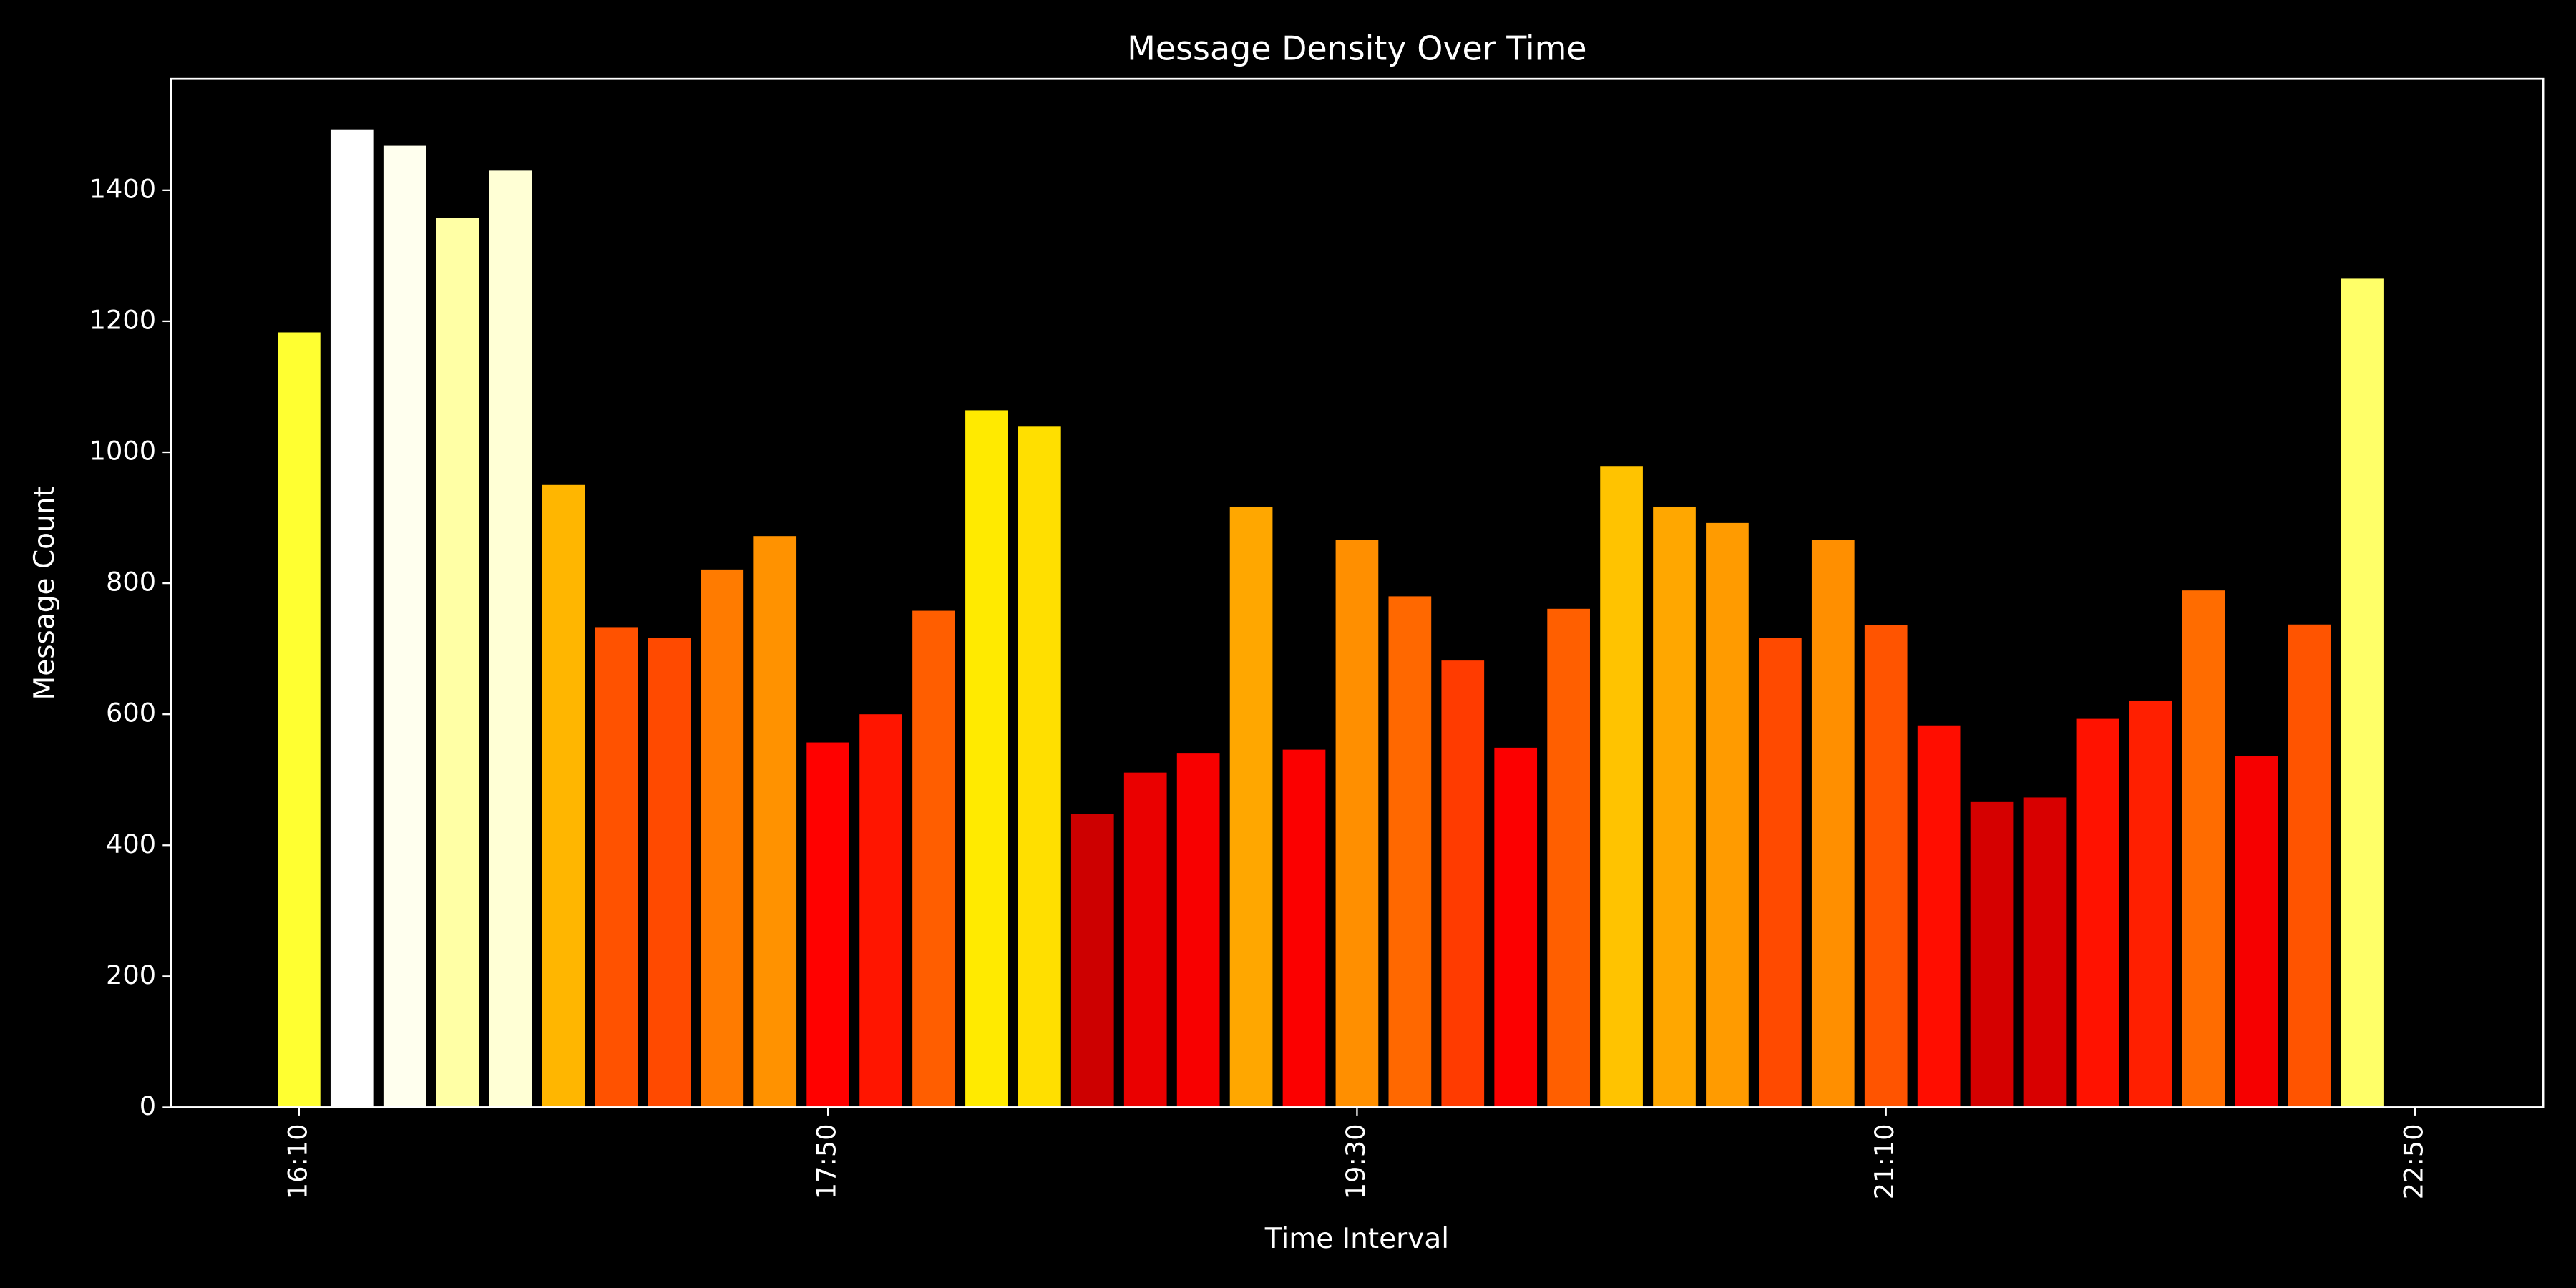 Image resolution: width=2576 pixels, height=1288 pixels. I want to click on x-tick-label: 16:10, so click(297, 1161).